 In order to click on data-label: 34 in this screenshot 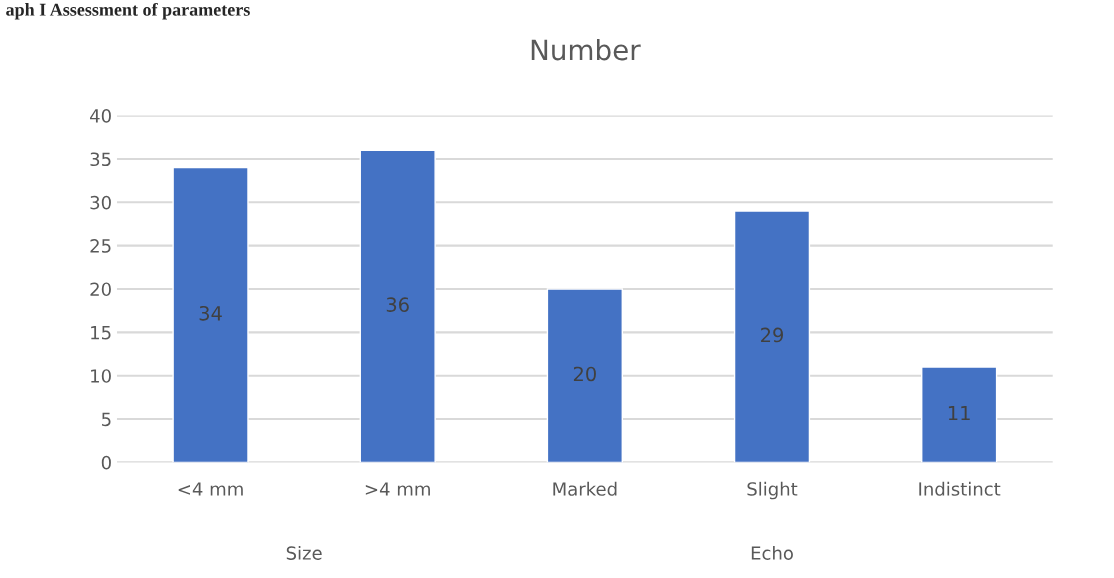, I will do `click(210, 313)`.